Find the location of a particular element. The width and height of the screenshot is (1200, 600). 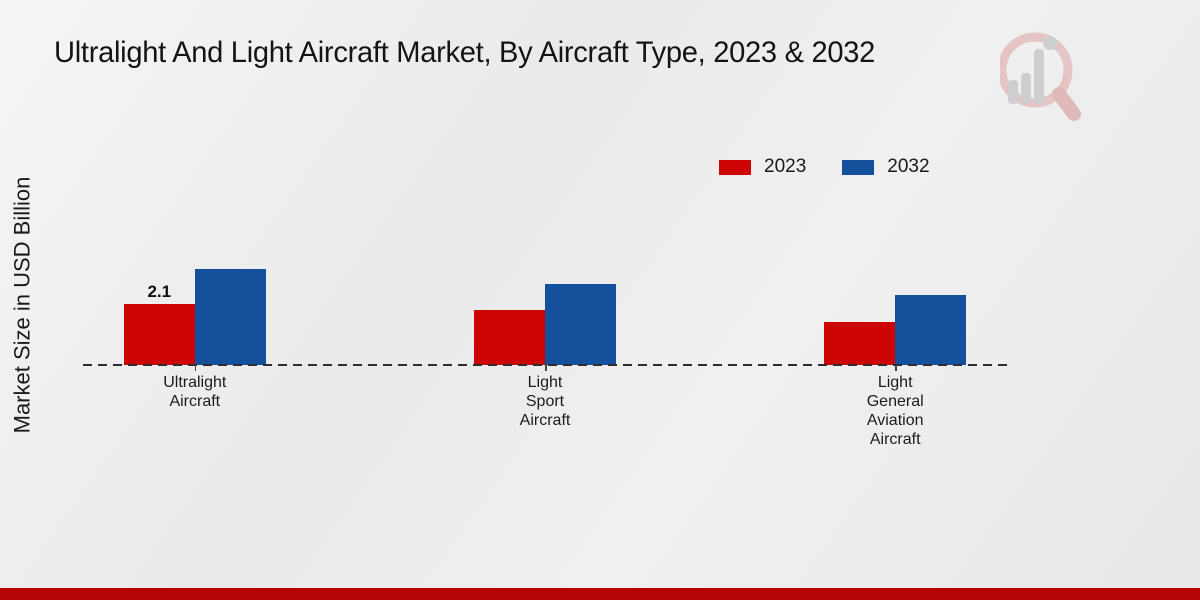

magnifier-barchart-logo-icon is located at coordinates (1040, 76).